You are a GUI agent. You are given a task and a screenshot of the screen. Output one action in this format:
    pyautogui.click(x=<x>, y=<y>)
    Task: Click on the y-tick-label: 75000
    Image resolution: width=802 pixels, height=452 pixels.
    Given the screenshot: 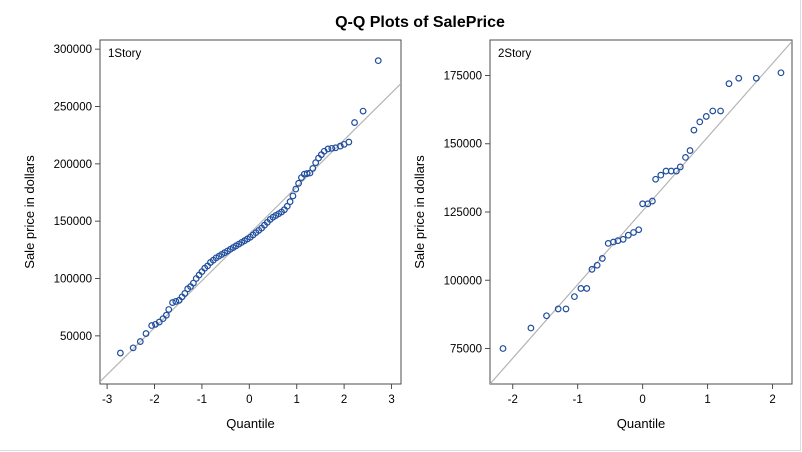 What is the action you would take?
    pyautogui.click(x=466, y=350)
    